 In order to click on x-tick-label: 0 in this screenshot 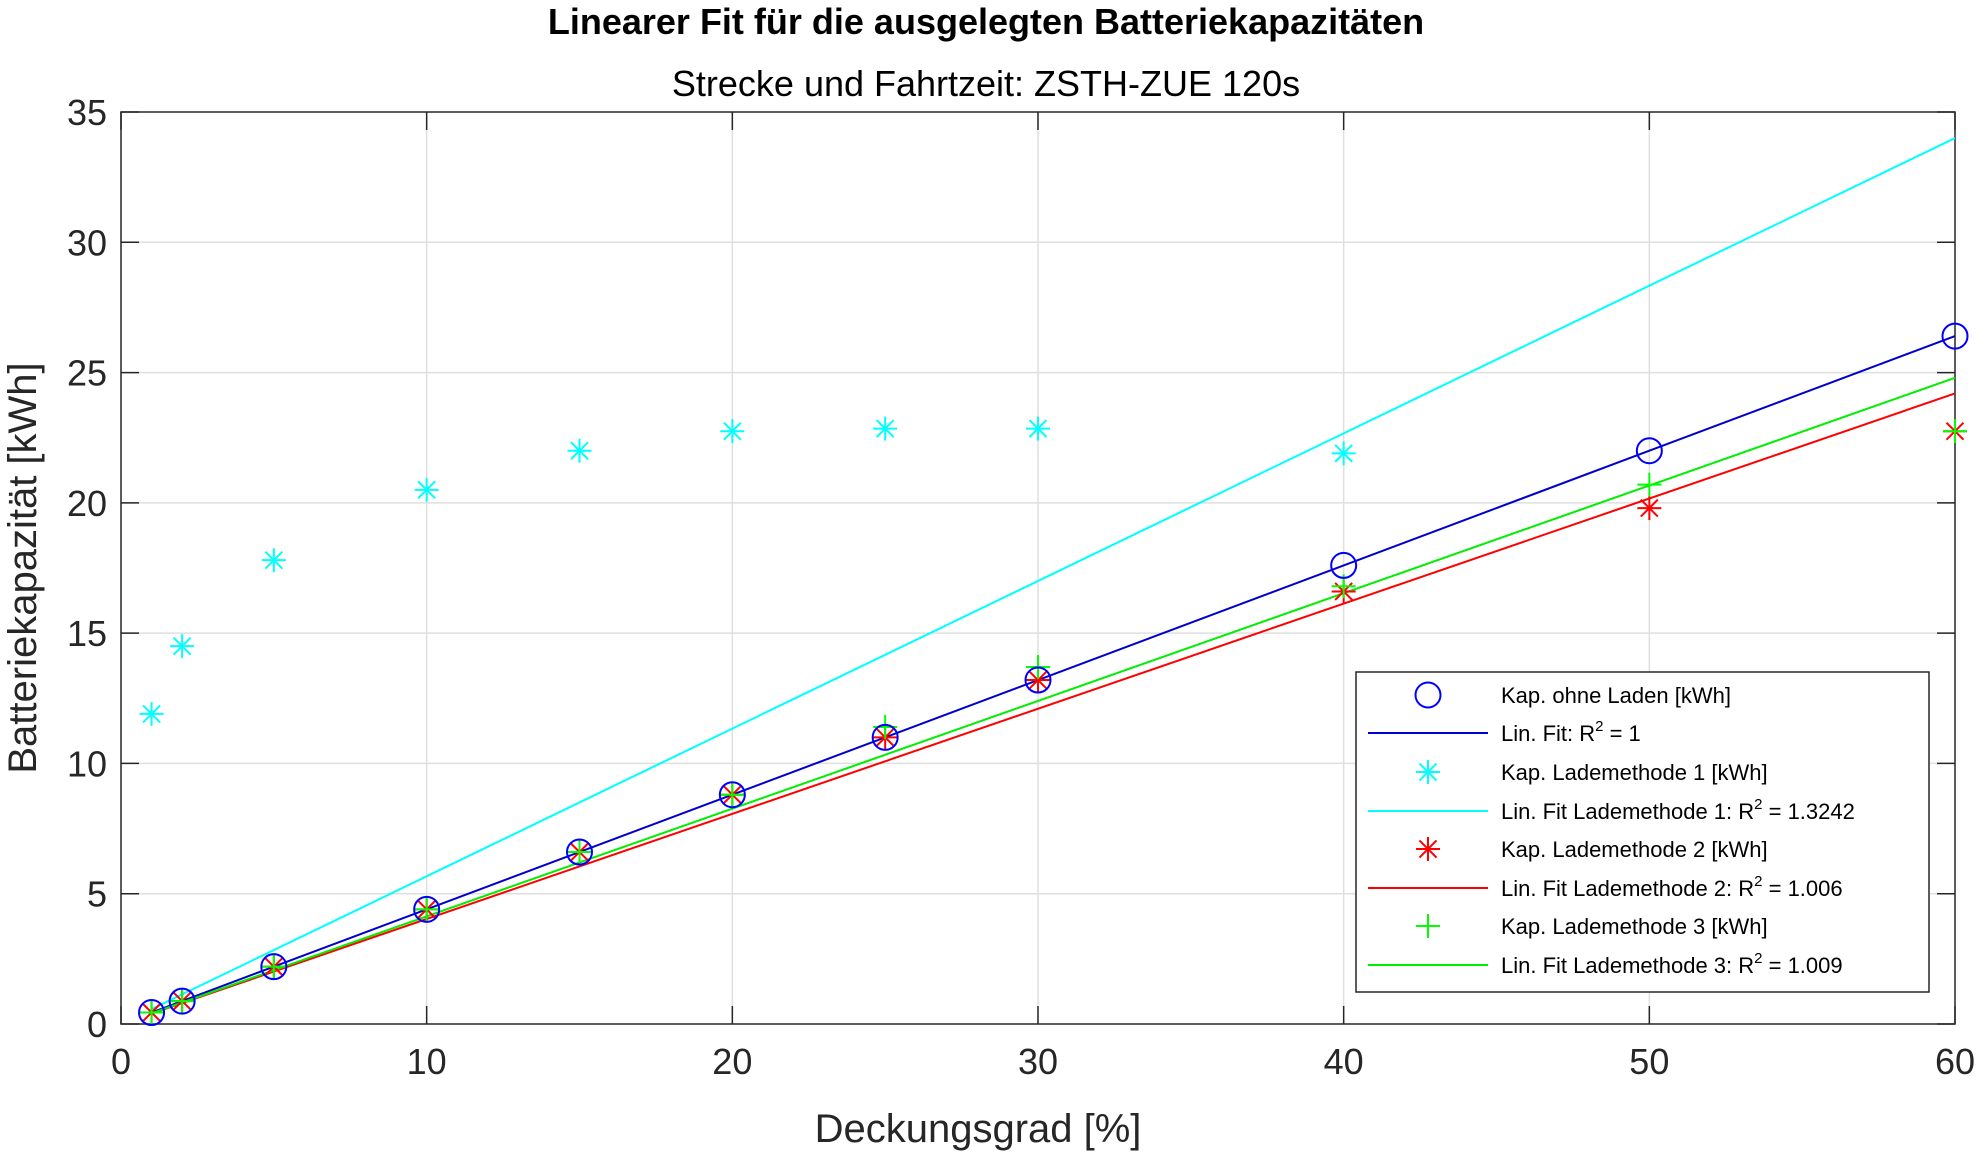, I will do `click(121, 1061)`.